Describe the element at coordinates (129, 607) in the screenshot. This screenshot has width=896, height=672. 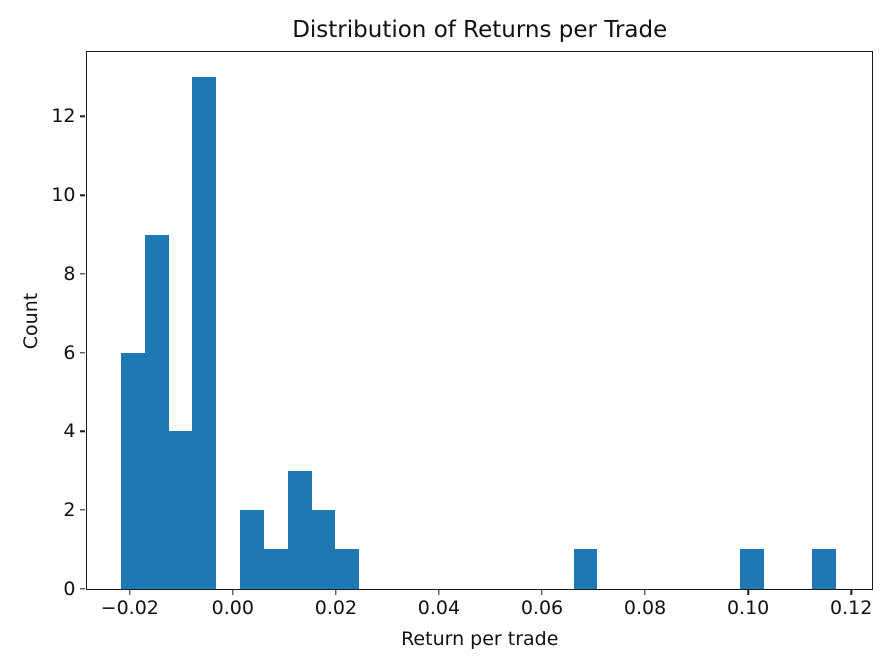
I see `x-tick-label: −0.02` at that location.